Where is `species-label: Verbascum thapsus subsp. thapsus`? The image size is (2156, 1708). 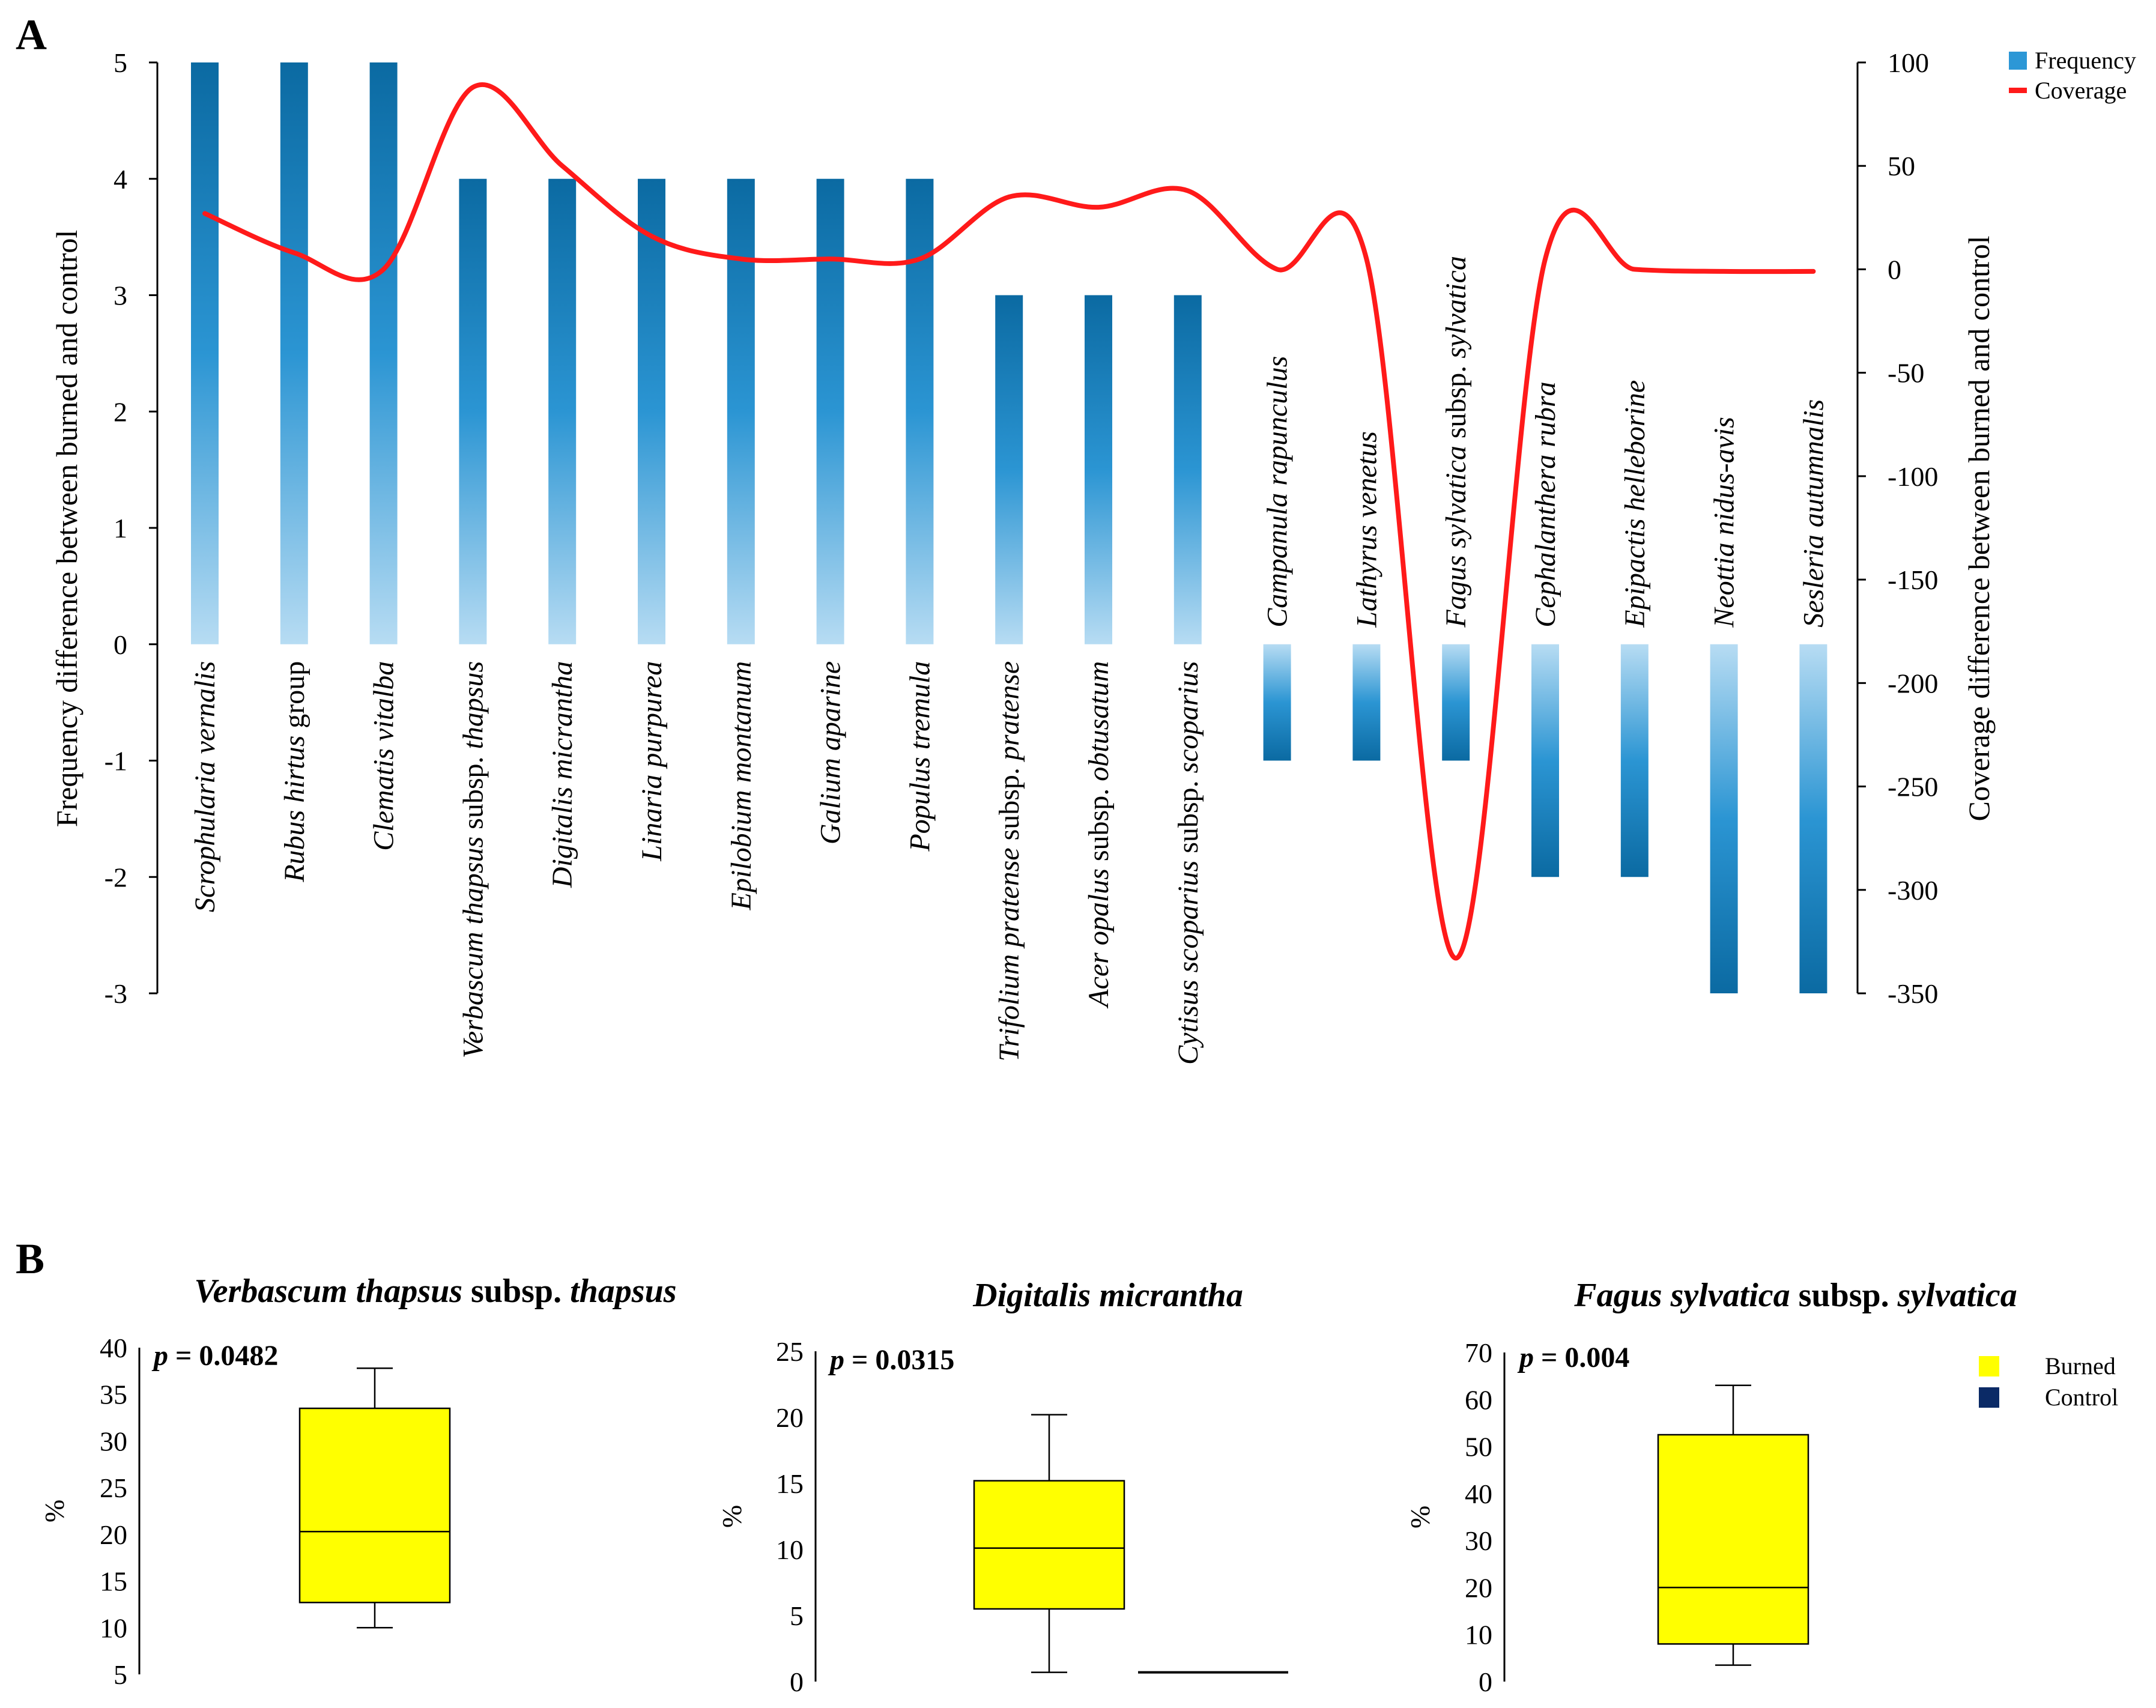 species-label: Verbascum thapsus subsp. thapsus is located at coordinates (473, 859).